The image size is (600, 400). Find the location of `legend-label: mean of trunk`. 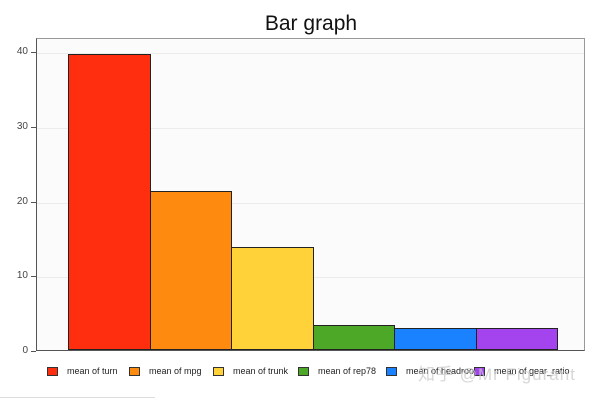

legend-label: mean of trunk is located at coordinates (261, 371).